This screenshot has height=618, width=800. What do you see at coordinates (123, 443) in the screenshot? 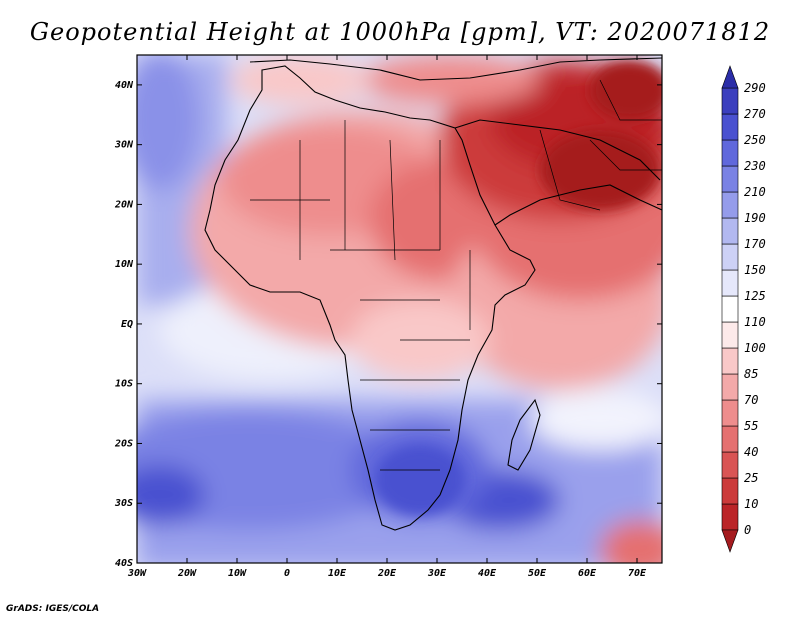
I see `lat-tick-label: 20S` at bounding box center [123, 443].